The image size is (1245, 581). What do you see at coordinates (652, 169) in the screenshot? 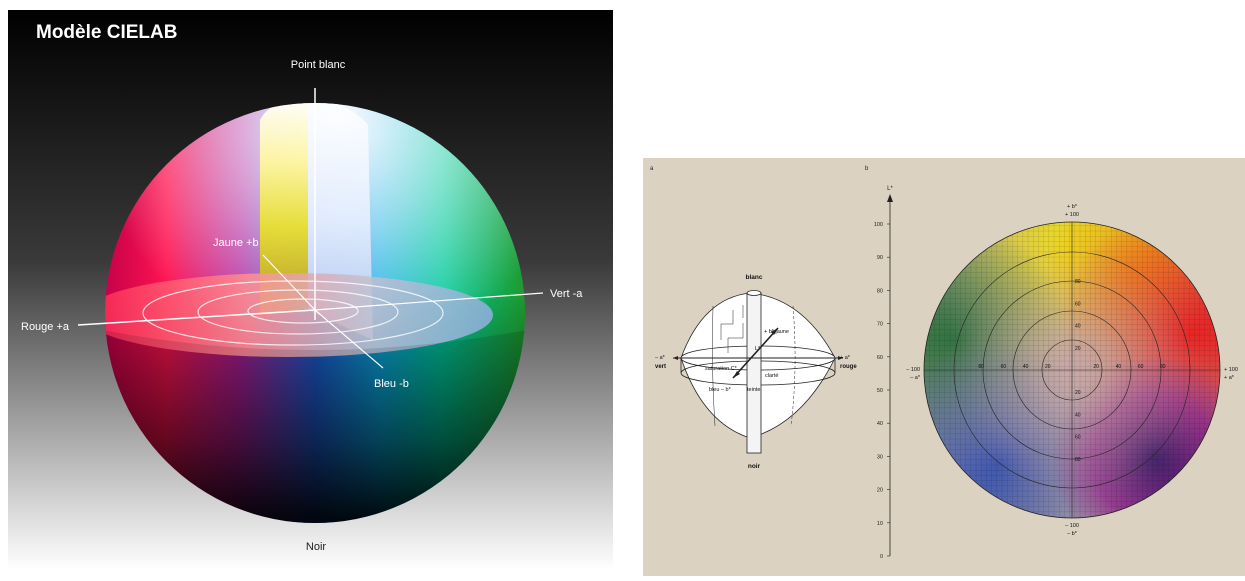
I see `panel-a-label: a` at bounding box center [652, 169].